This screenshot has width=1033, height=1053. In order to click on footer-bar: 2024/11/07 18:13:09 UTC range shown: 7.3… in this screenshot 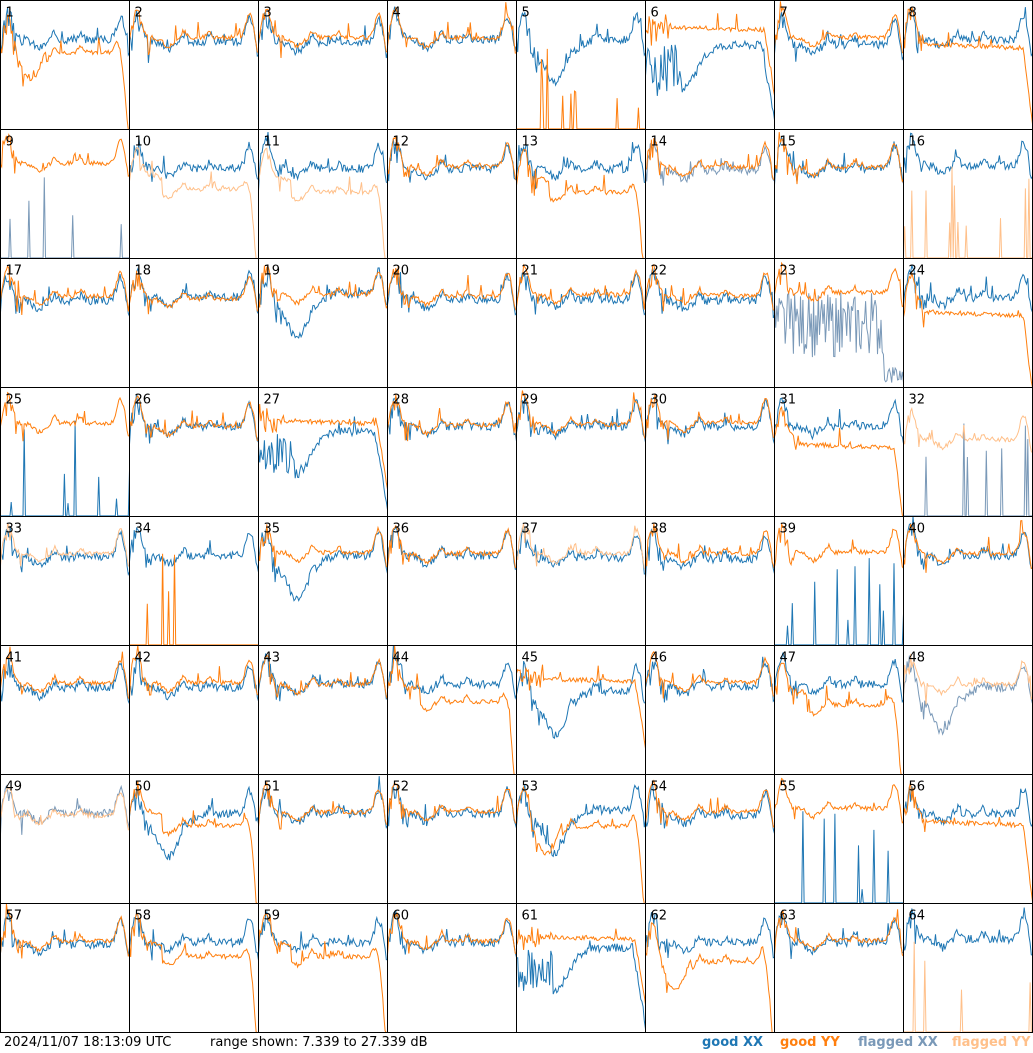, I will do `click(516, 1043)`.